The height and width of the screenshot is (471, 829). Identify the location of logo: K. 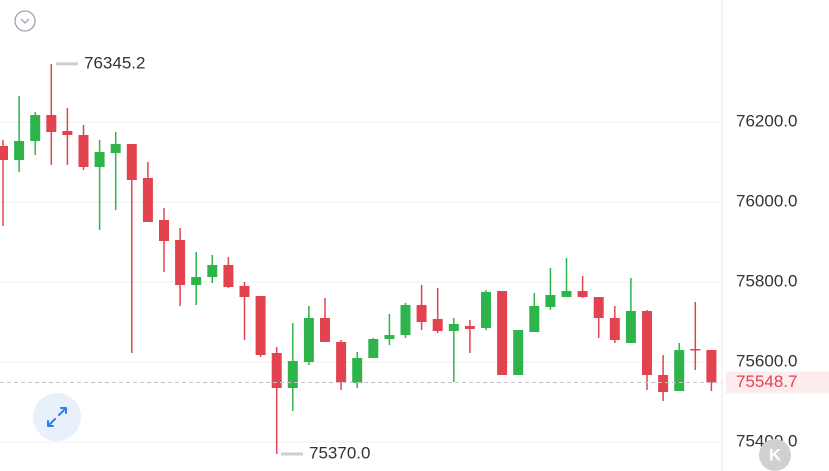
(775, 455).